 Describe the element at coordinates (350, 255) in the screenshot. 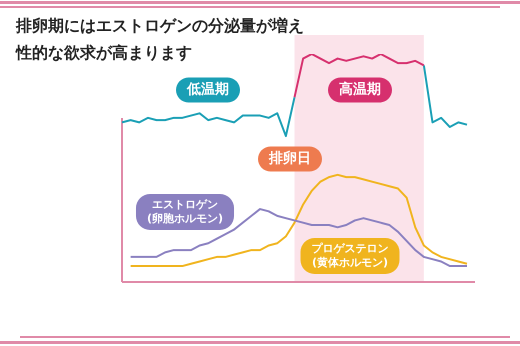

I see `text: プロゲステロン (黄体ホルモン)` at that location.